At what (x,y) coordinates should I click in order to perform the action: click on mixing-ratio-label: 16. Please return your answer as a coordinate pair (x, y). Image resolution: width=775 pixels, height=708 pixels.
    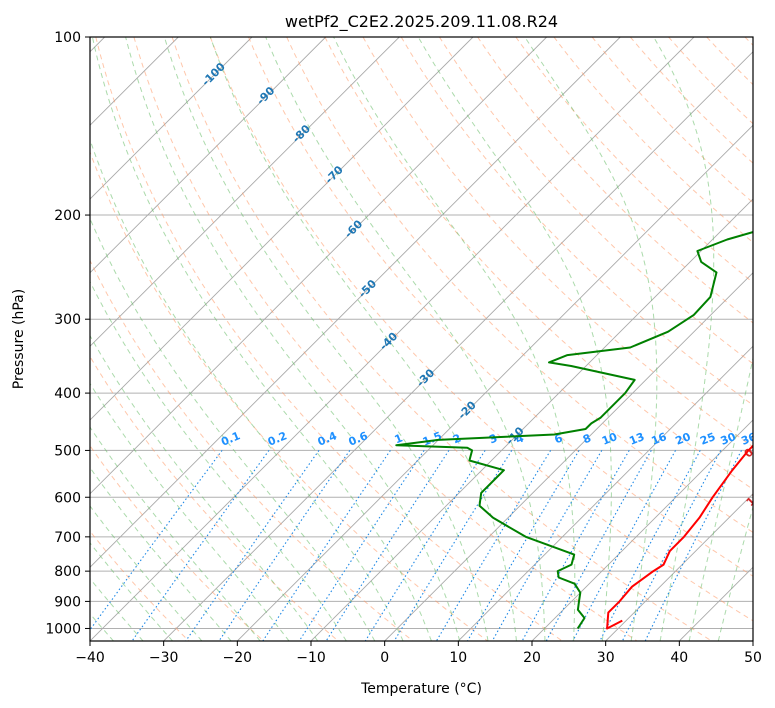
    Looking at the image, I should click on (658, 439).